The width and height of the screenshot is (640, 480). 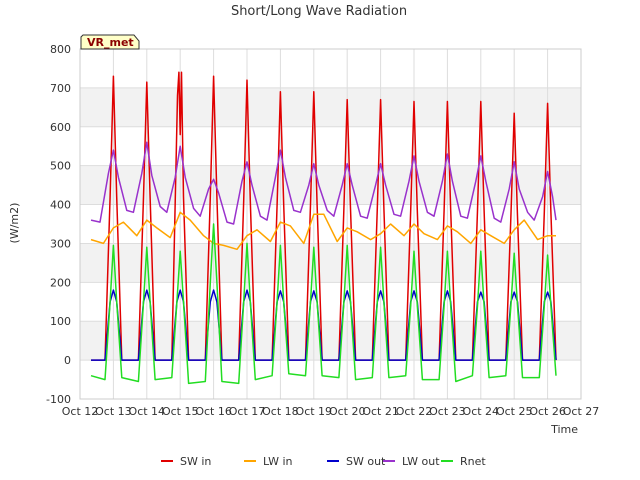 What do you see at coordinates (60, 243) in the screenshot?
I see `y-tick-label: 300` at bounding box center [60, 243].